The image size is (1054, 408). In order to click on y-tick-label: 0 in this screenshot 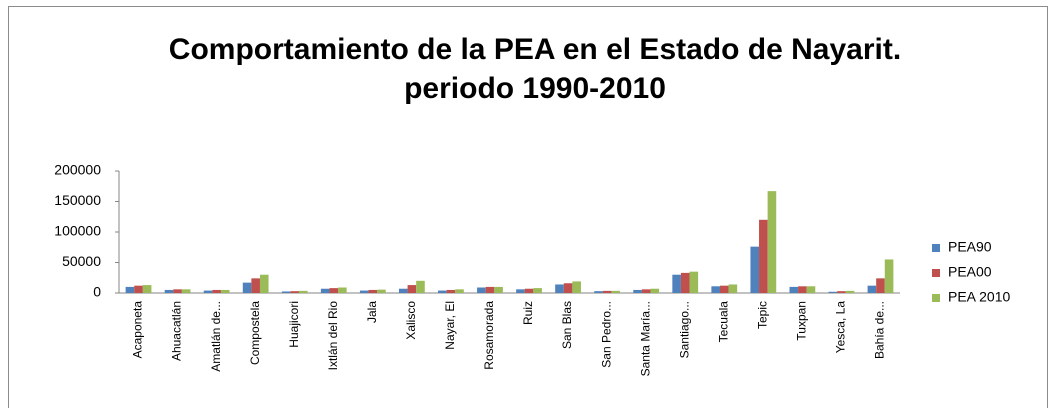, I will do `click(97, 292)`.